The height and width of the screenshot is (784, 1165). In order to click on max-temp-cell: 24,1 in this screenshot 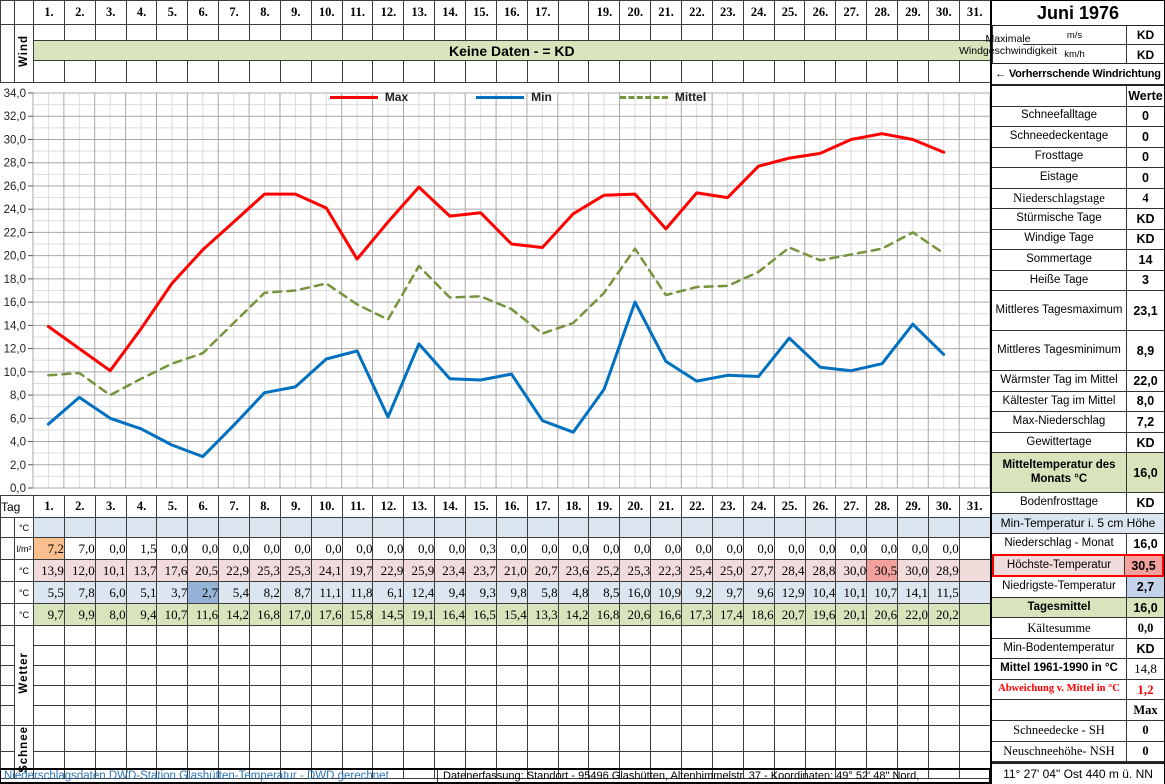, I will do `click(326, 570)`.